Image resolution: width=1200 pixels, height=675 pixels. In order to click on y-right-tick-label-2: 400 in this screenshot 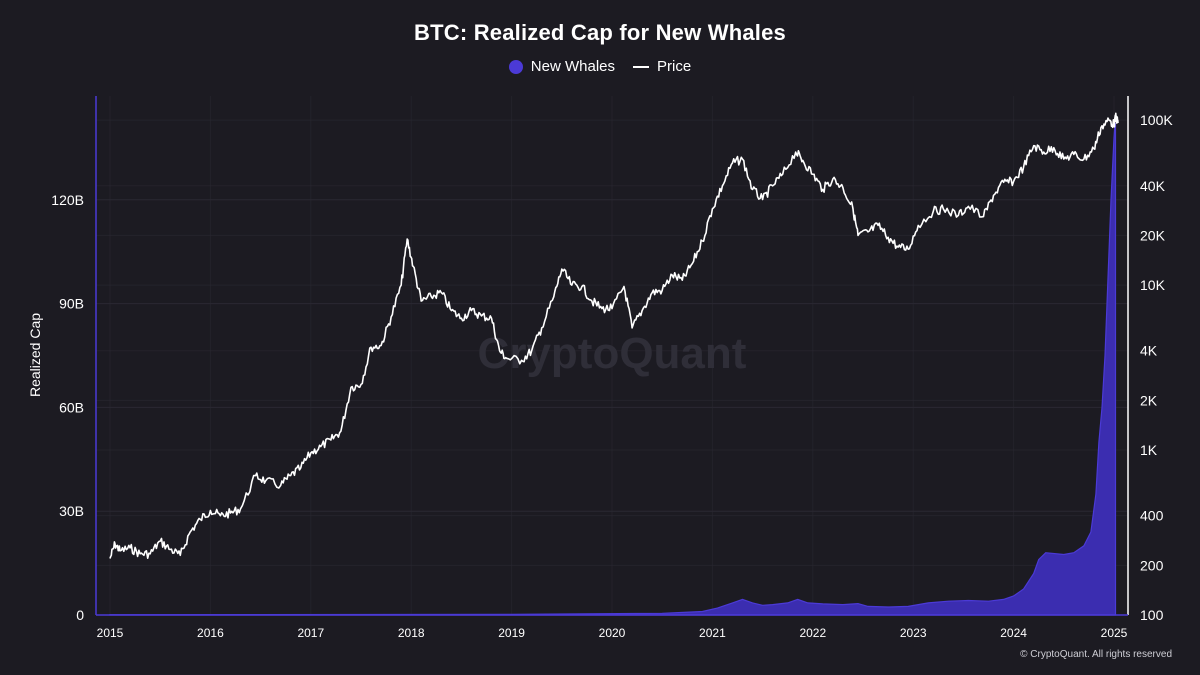, I will do `click(1152, 516)`.